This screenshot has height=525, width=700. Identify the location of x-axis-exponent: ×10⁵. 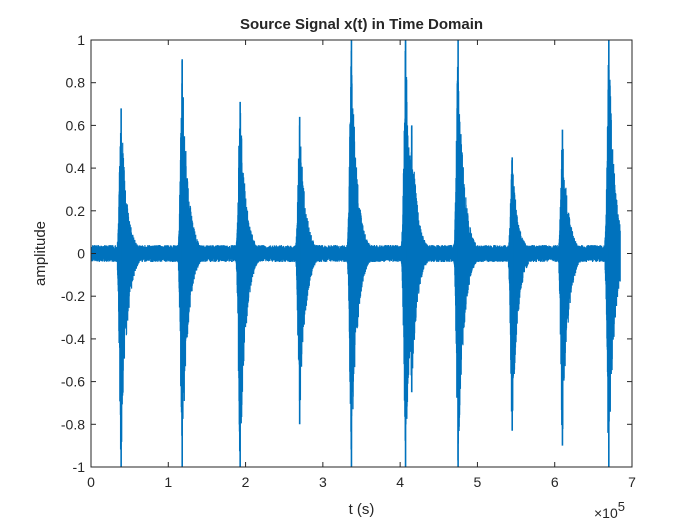
(609, 510).